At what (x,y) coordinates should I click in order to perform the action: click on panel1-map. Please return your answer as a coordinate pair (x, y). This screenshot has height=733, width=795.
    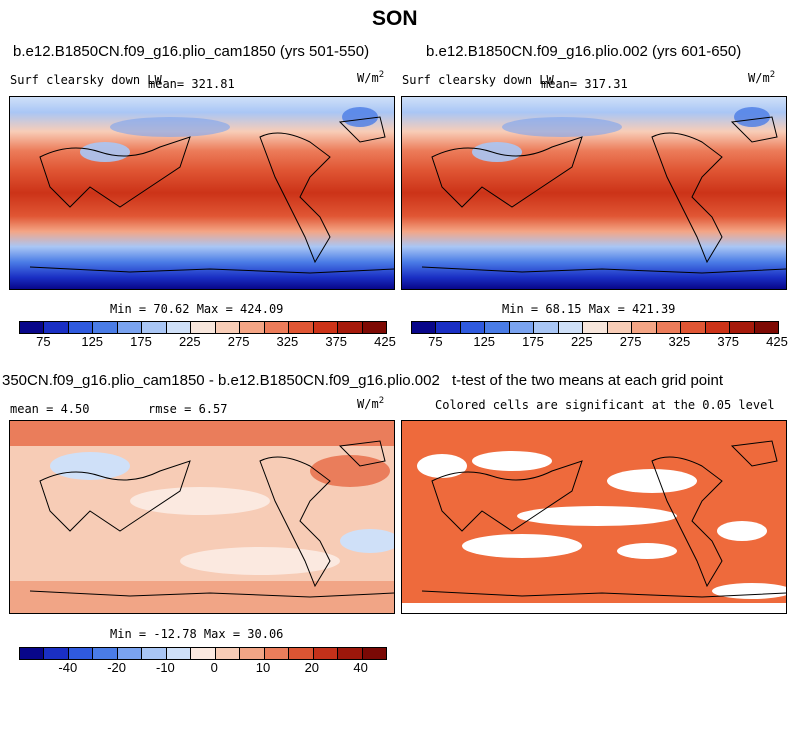
    Looking at the image, I should click on (202, 193).